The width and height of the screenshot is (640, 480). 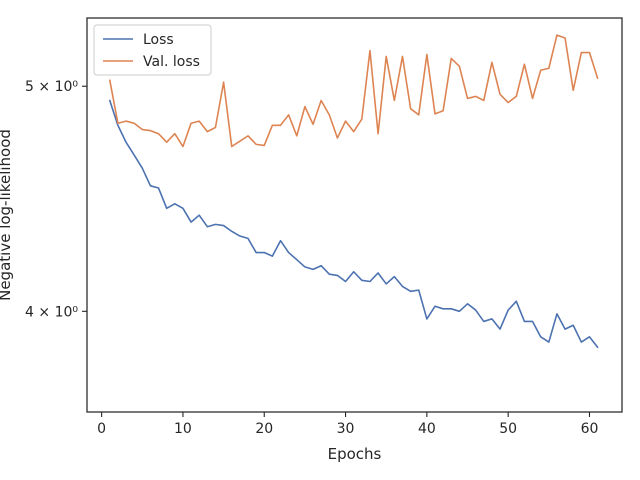 I want to click on y-tick-label: 4 × 10⁰, so click(x=51, y=312).